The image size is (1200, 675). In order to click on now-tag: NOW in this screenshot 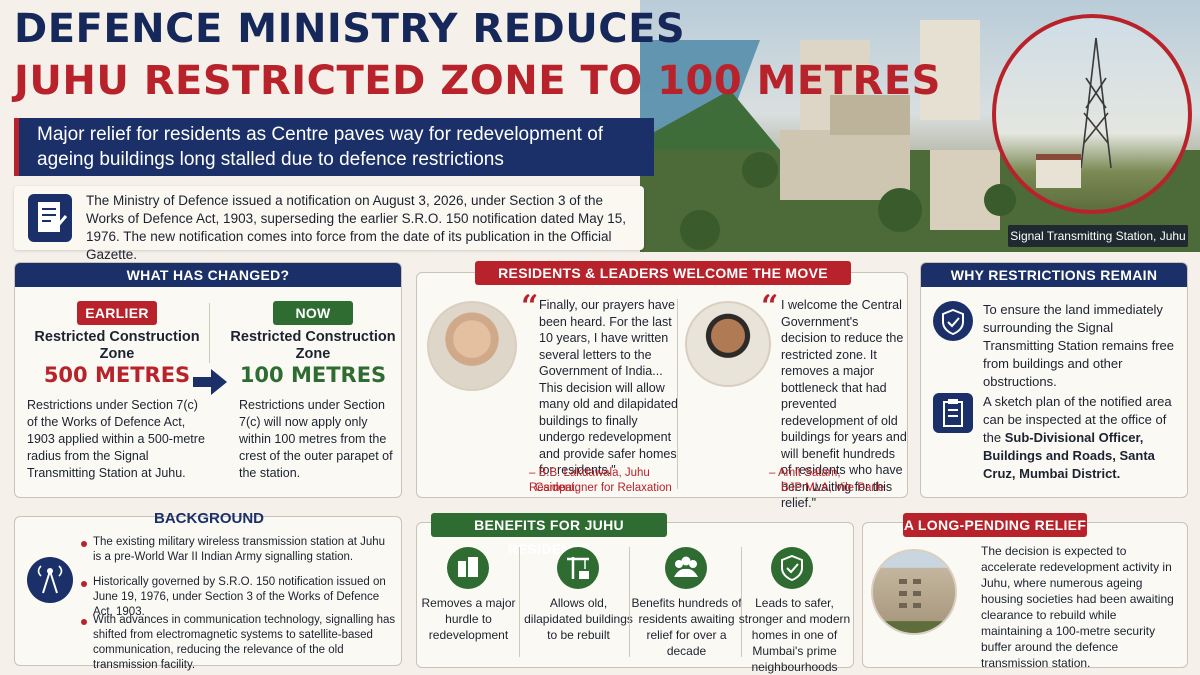, I will do `click(313, 313)`.